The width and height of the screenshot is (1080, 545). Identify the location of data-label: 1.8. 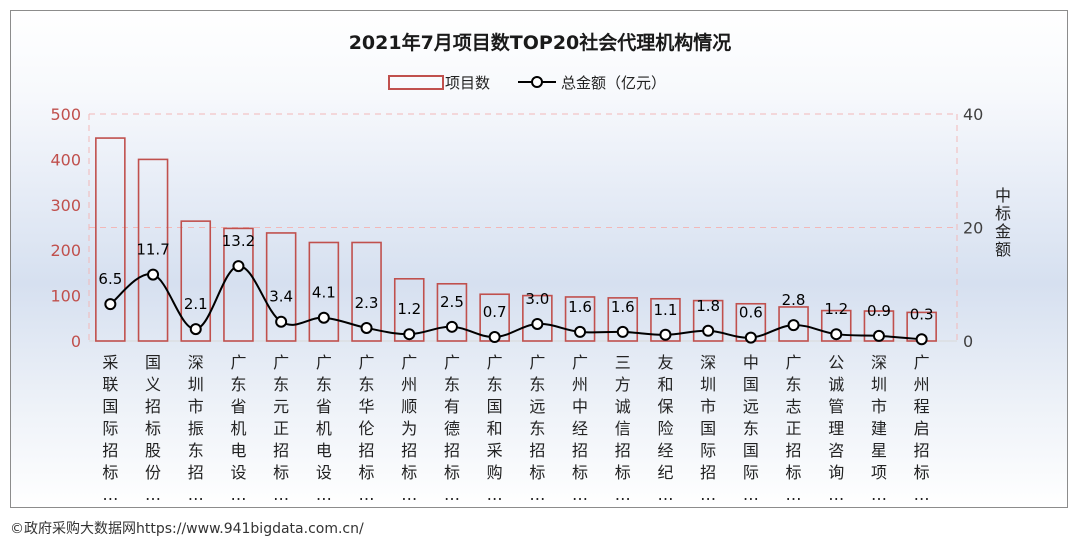
(708, 306).